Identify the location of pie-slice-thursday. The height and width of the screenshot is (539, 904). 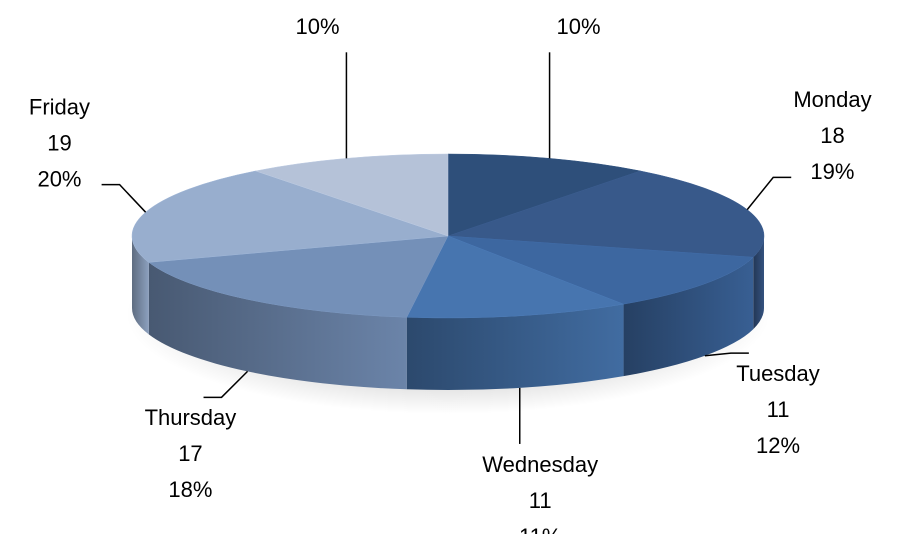
(298, 276).